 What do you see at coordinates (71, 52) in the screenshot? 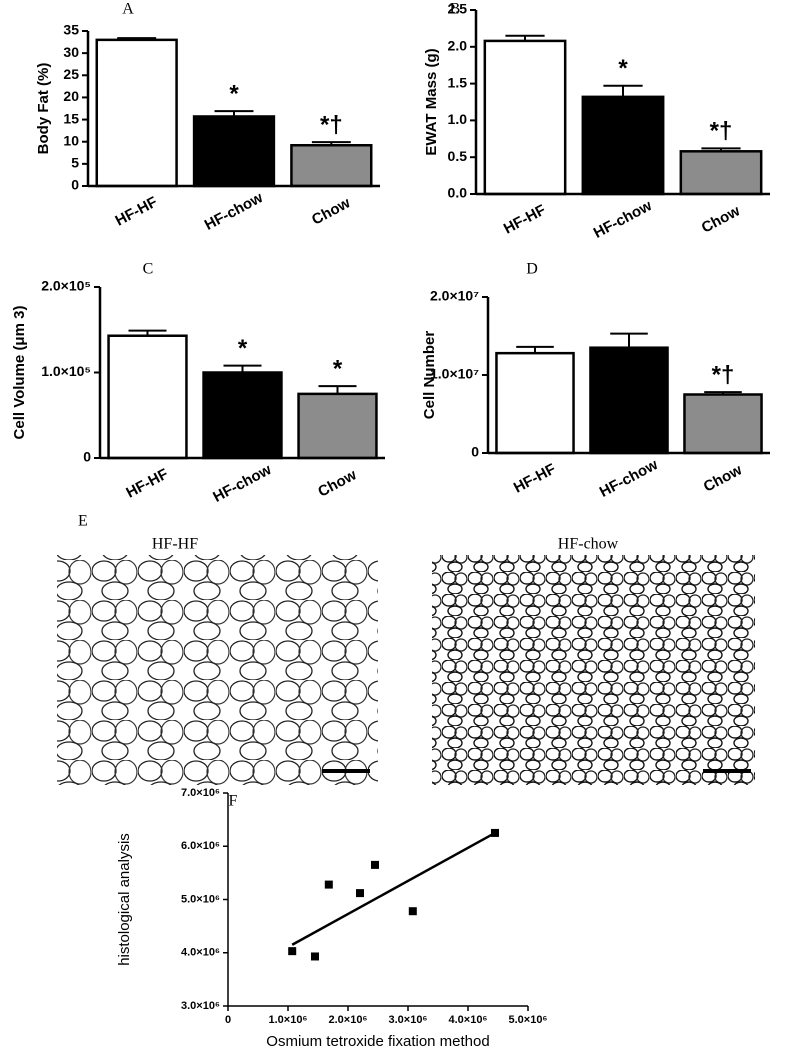
I see `y-tick-label: 30` at bounding box center [71, 52].